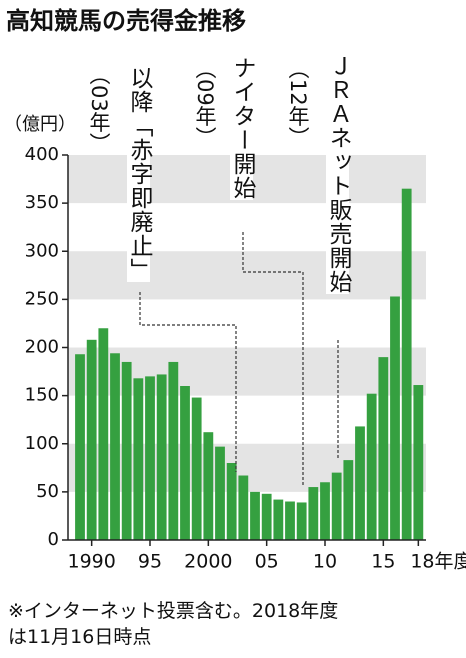 The image size is (466, 658). What do you see at coordinates (53, 539) in the screenshot?
I see `y-tick-label: 0` at bounding box center [53, 539].